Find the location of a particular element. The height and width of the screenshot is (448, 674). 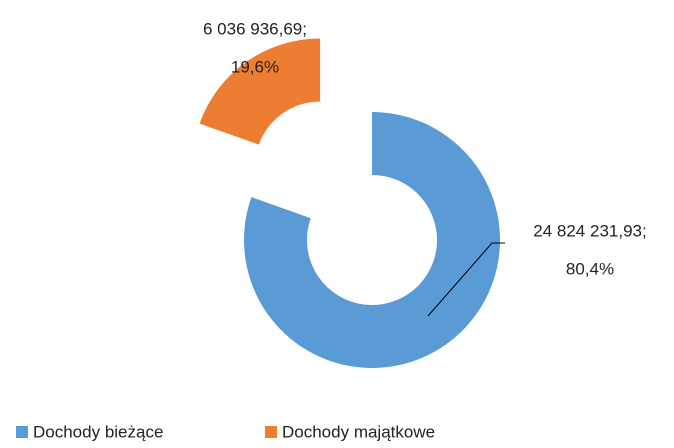

donut-slice is located at coordinates (260, 91).